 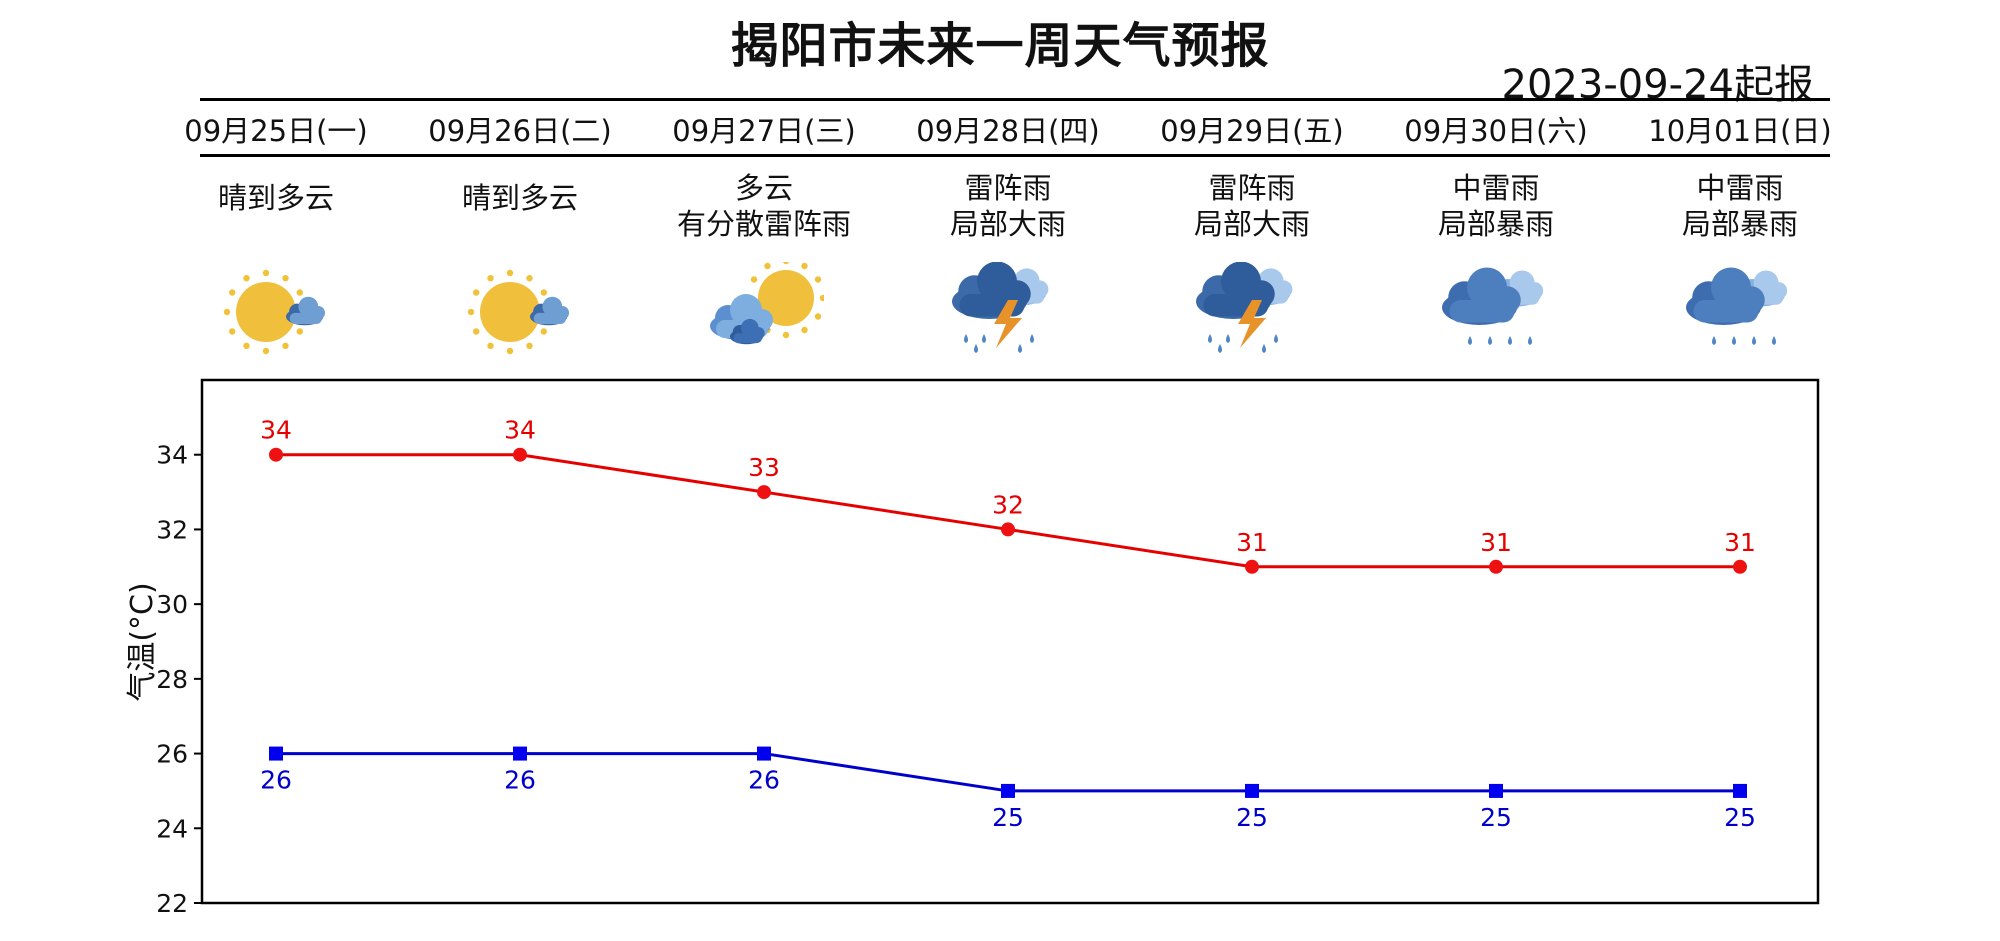 What do you see at coordinates (1008, 131) in the screenshot?
I see `day-label: 09月28日(四)` at bounding box center [1008, 131].